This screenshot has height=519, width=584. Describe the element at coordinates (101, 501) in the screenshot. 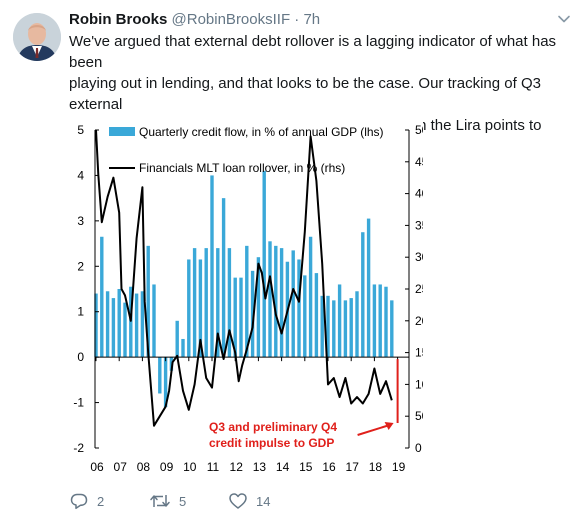

I see `reply-count: 2` at that location.